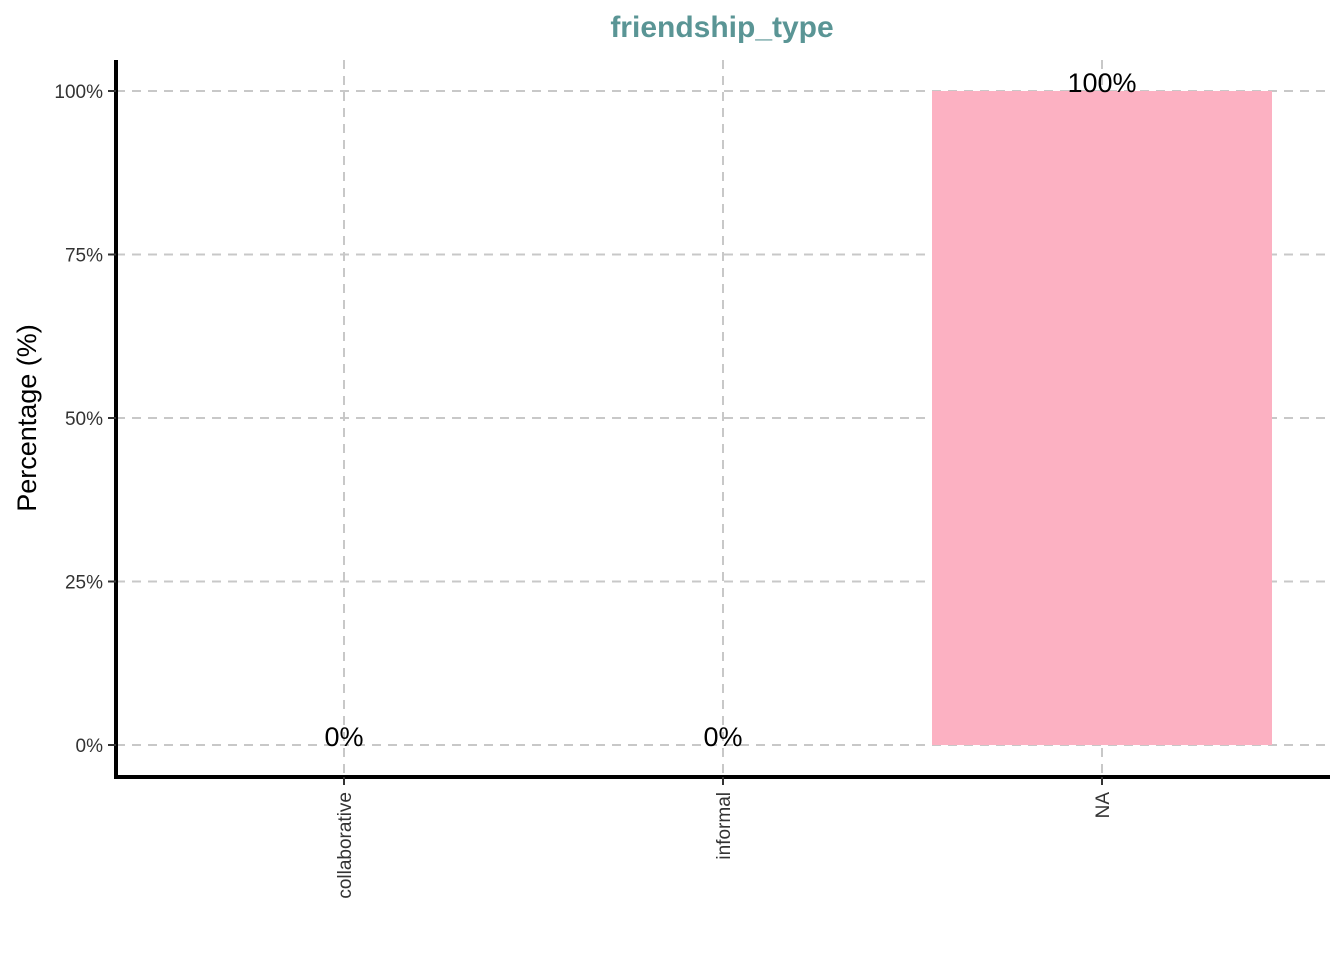 Image resolution: width=1344 pixels, height=965 pixels. Describe the element at coordinates (84, 583) in the screenshot. I see `y-tick-label: 25%` at that location.